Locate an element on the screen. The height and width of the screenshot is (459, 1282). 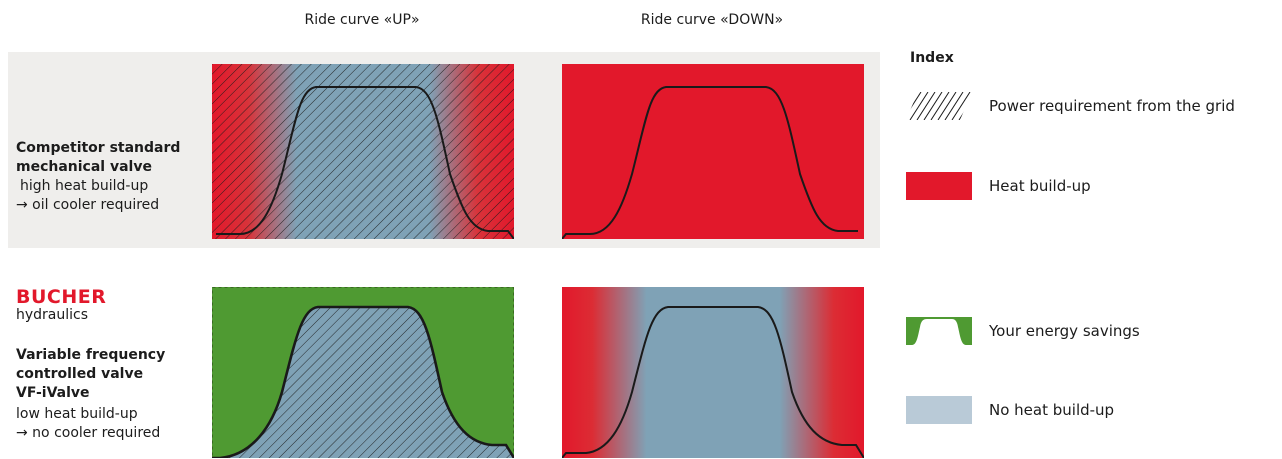
red-swatch-icon is located at coordinates (939, 186).